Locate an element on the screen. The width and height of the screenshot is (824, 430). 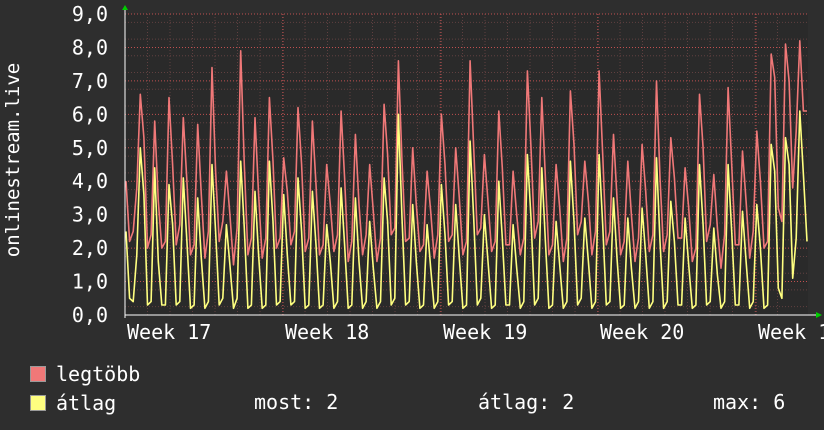
x-tick-label: Week 18 is located at coordinates (327, 332).